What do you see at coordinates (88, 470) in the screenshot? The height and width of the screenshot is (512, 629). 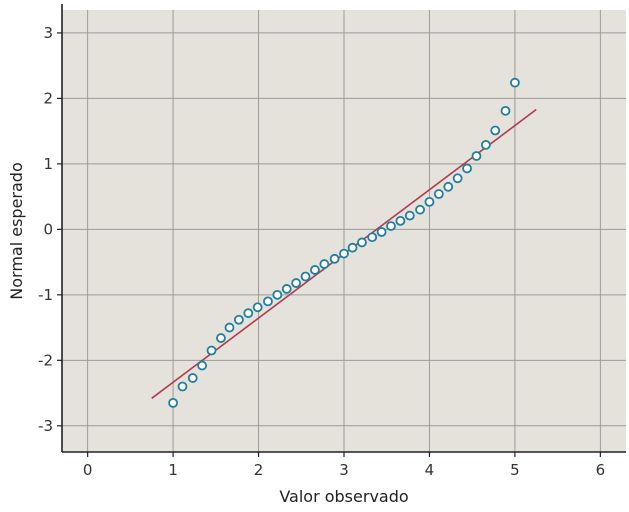 I see `x-tick-label: 0` at bounding box center [88, 470].